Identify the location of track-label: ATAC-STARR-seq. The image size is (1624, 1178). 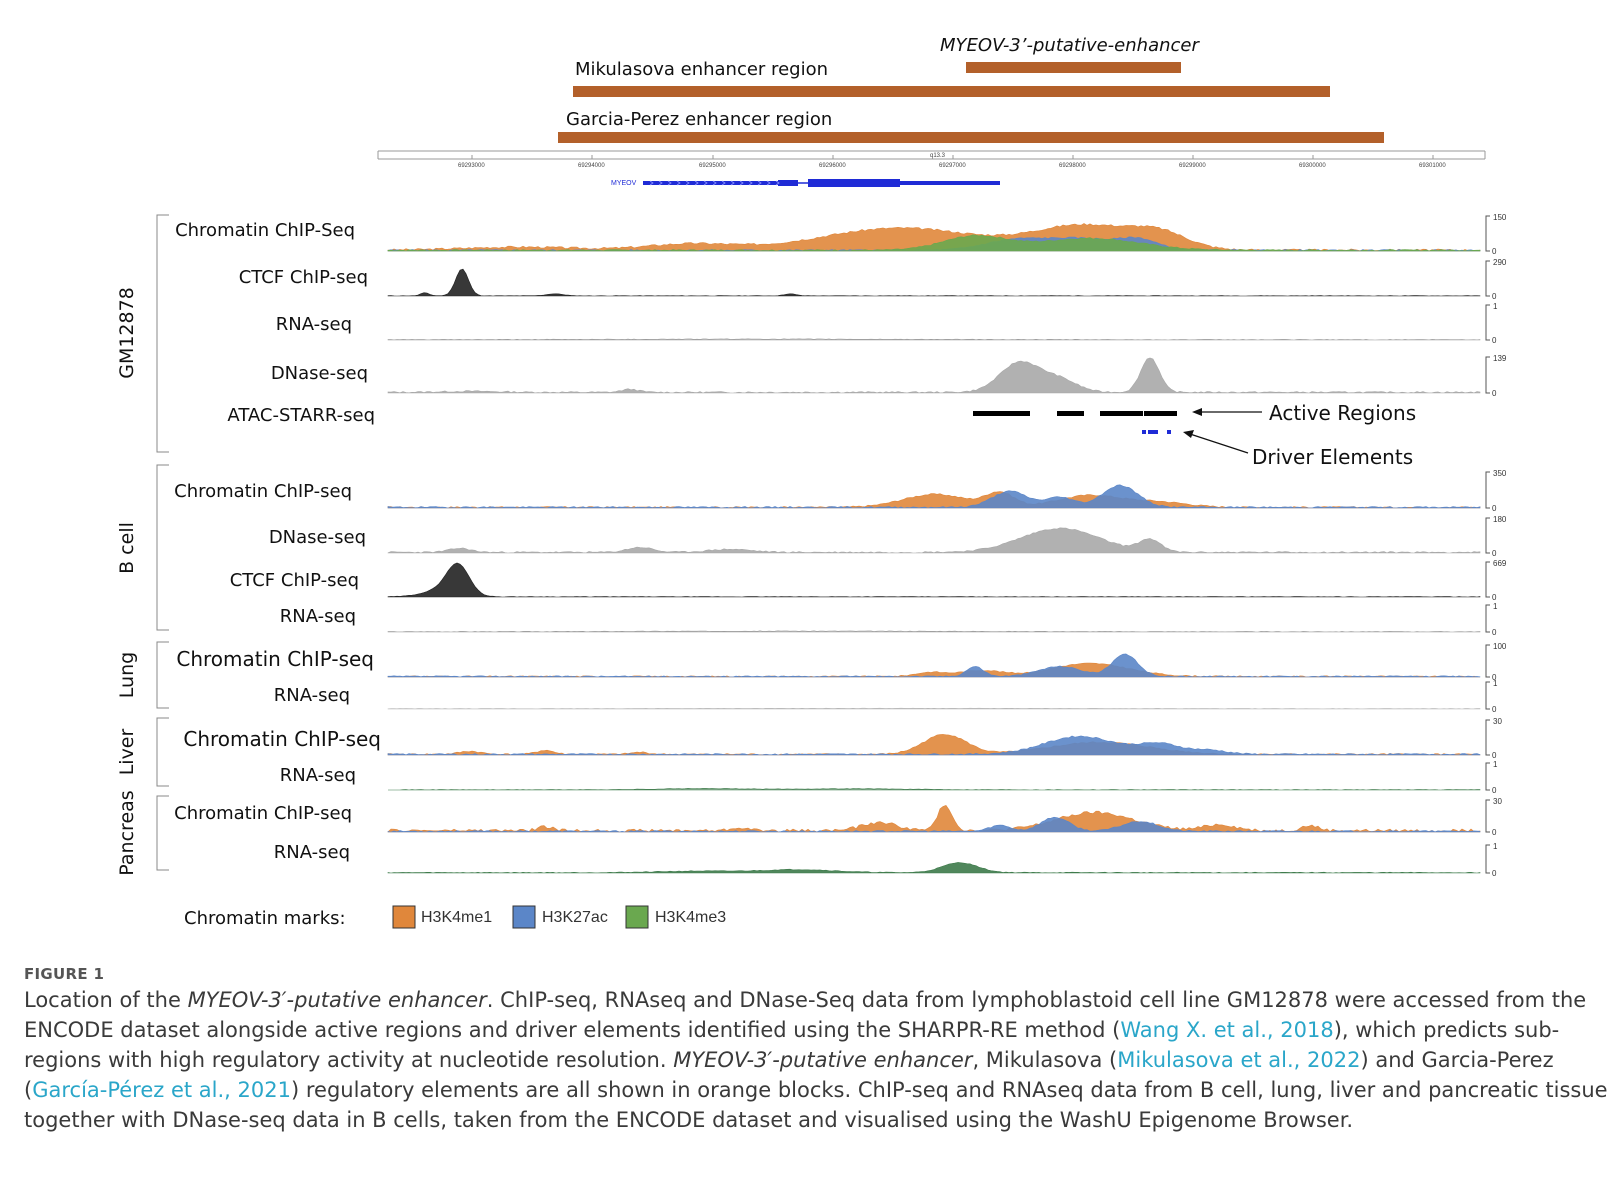
(301, 415).